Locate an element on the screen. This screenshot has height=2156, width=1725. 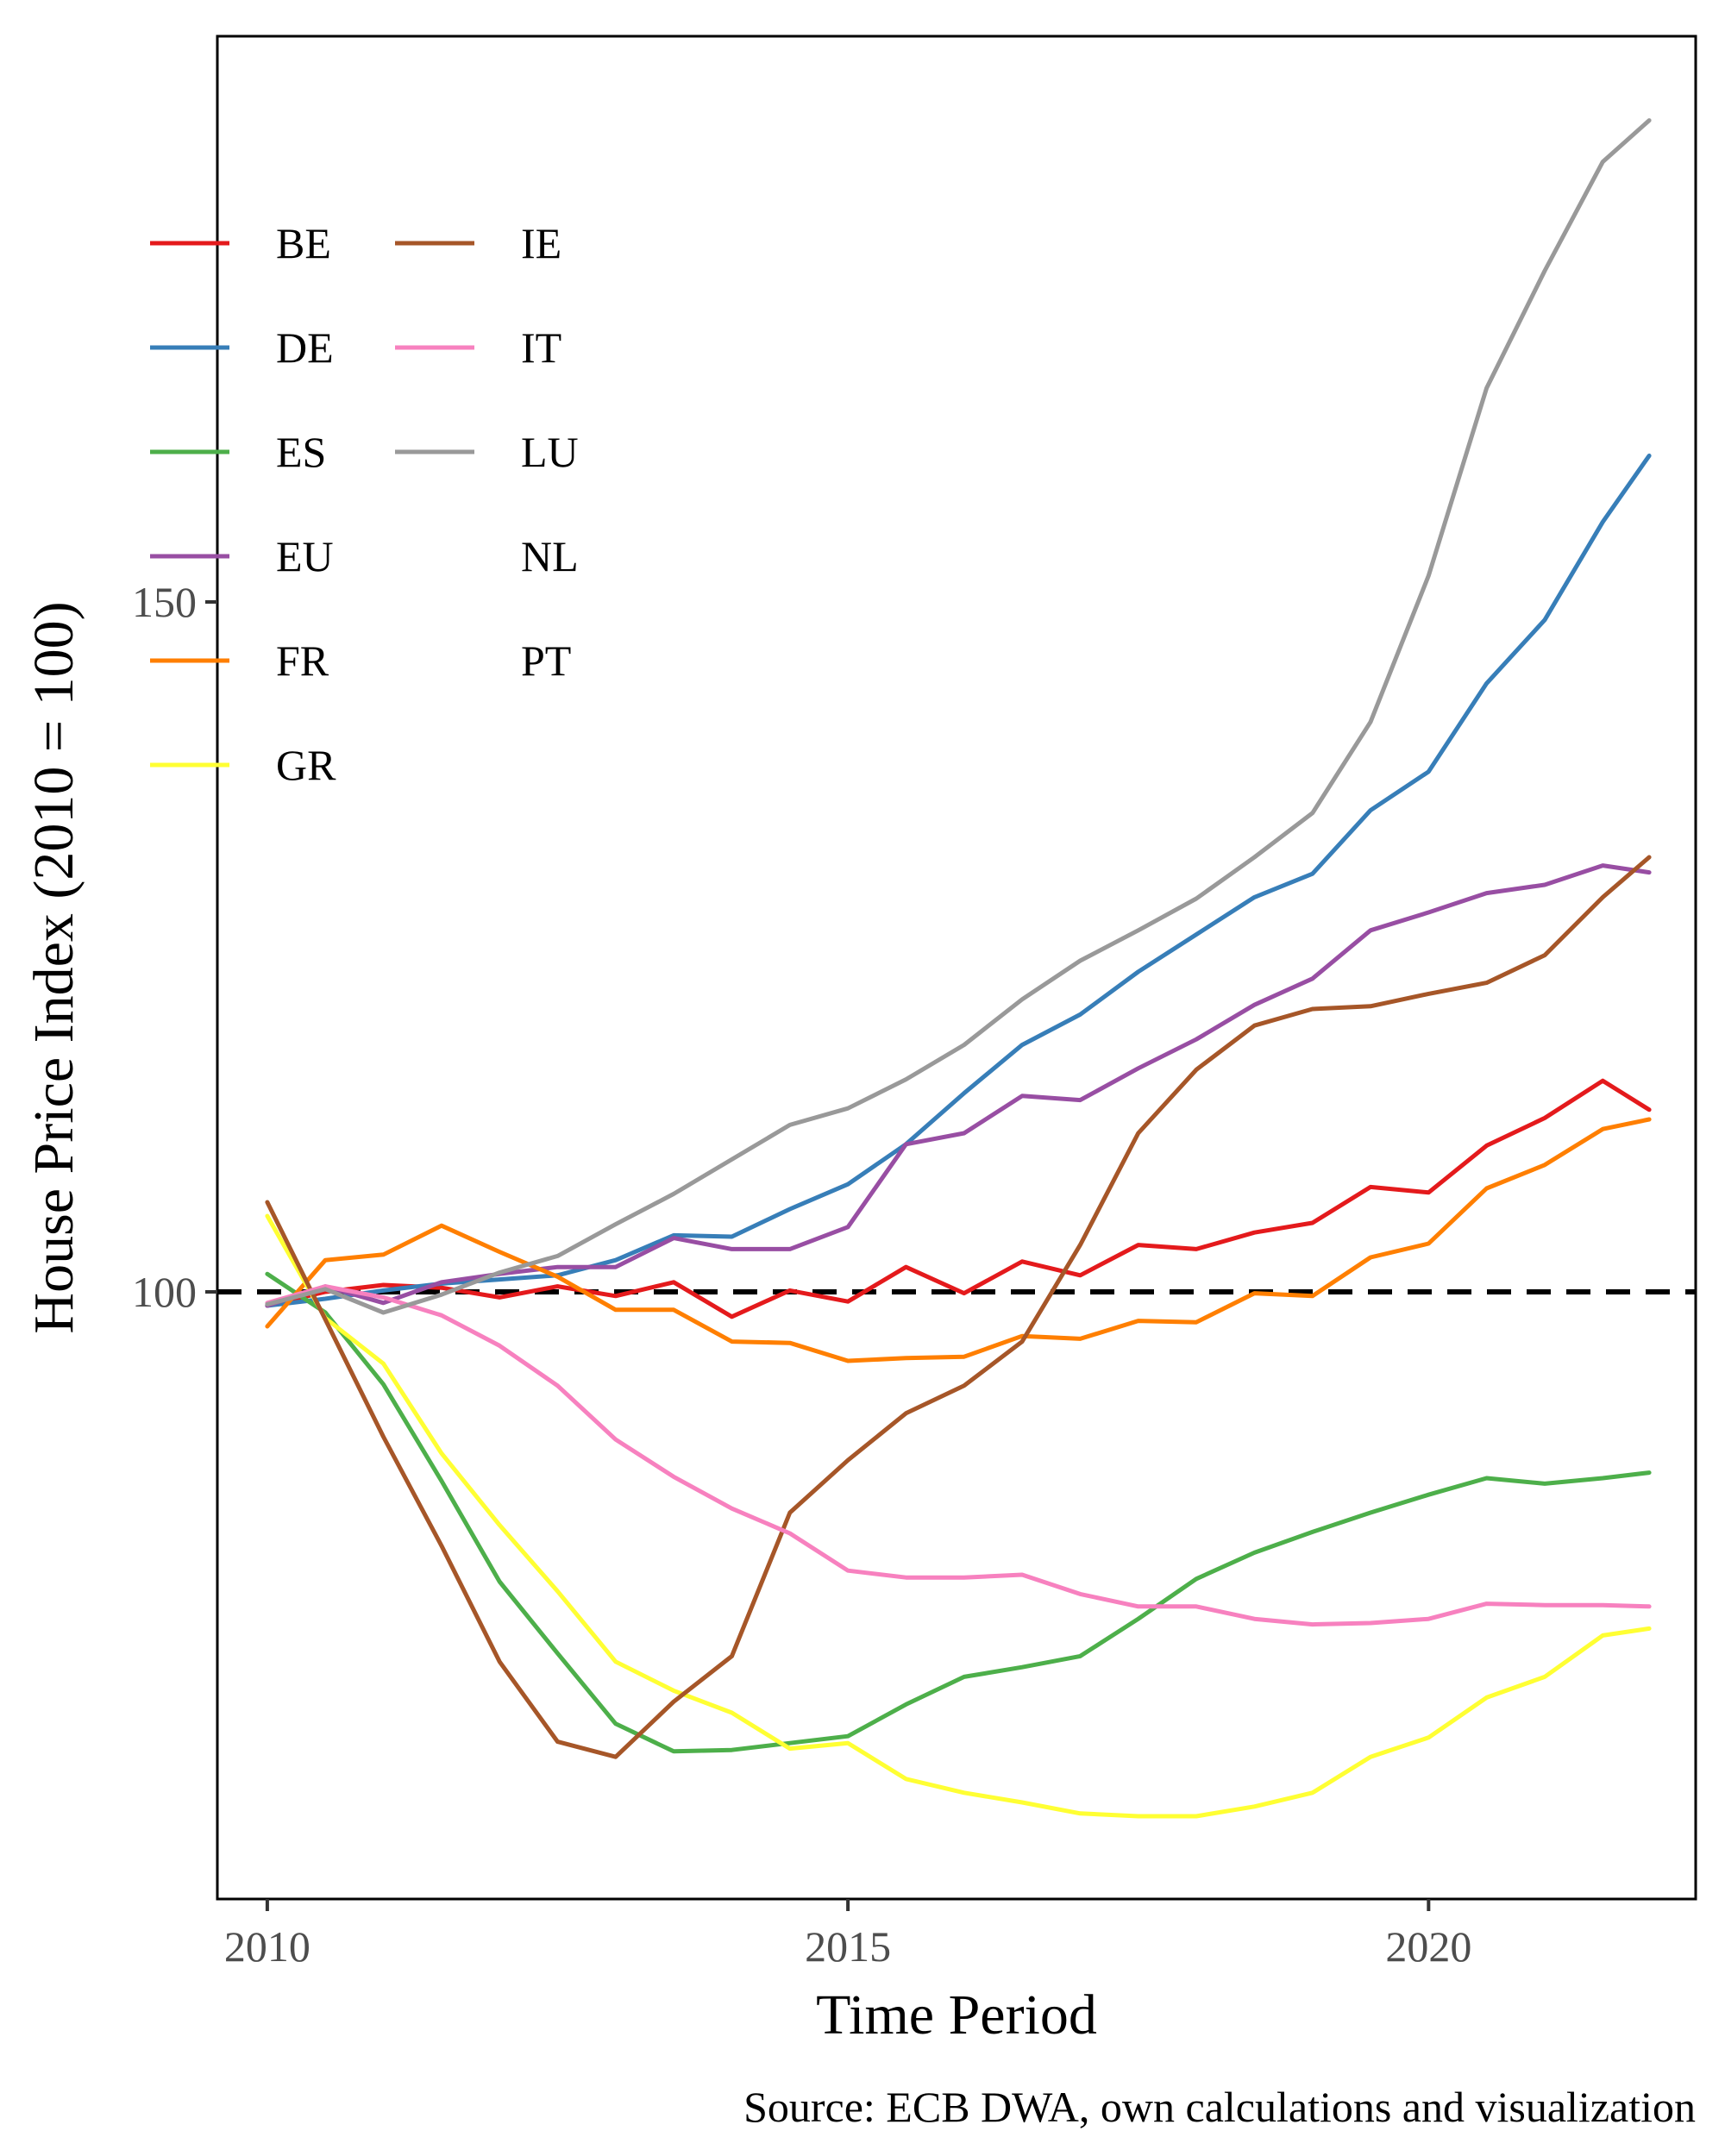
legend-label: LU is located at coordinates (550, 452).